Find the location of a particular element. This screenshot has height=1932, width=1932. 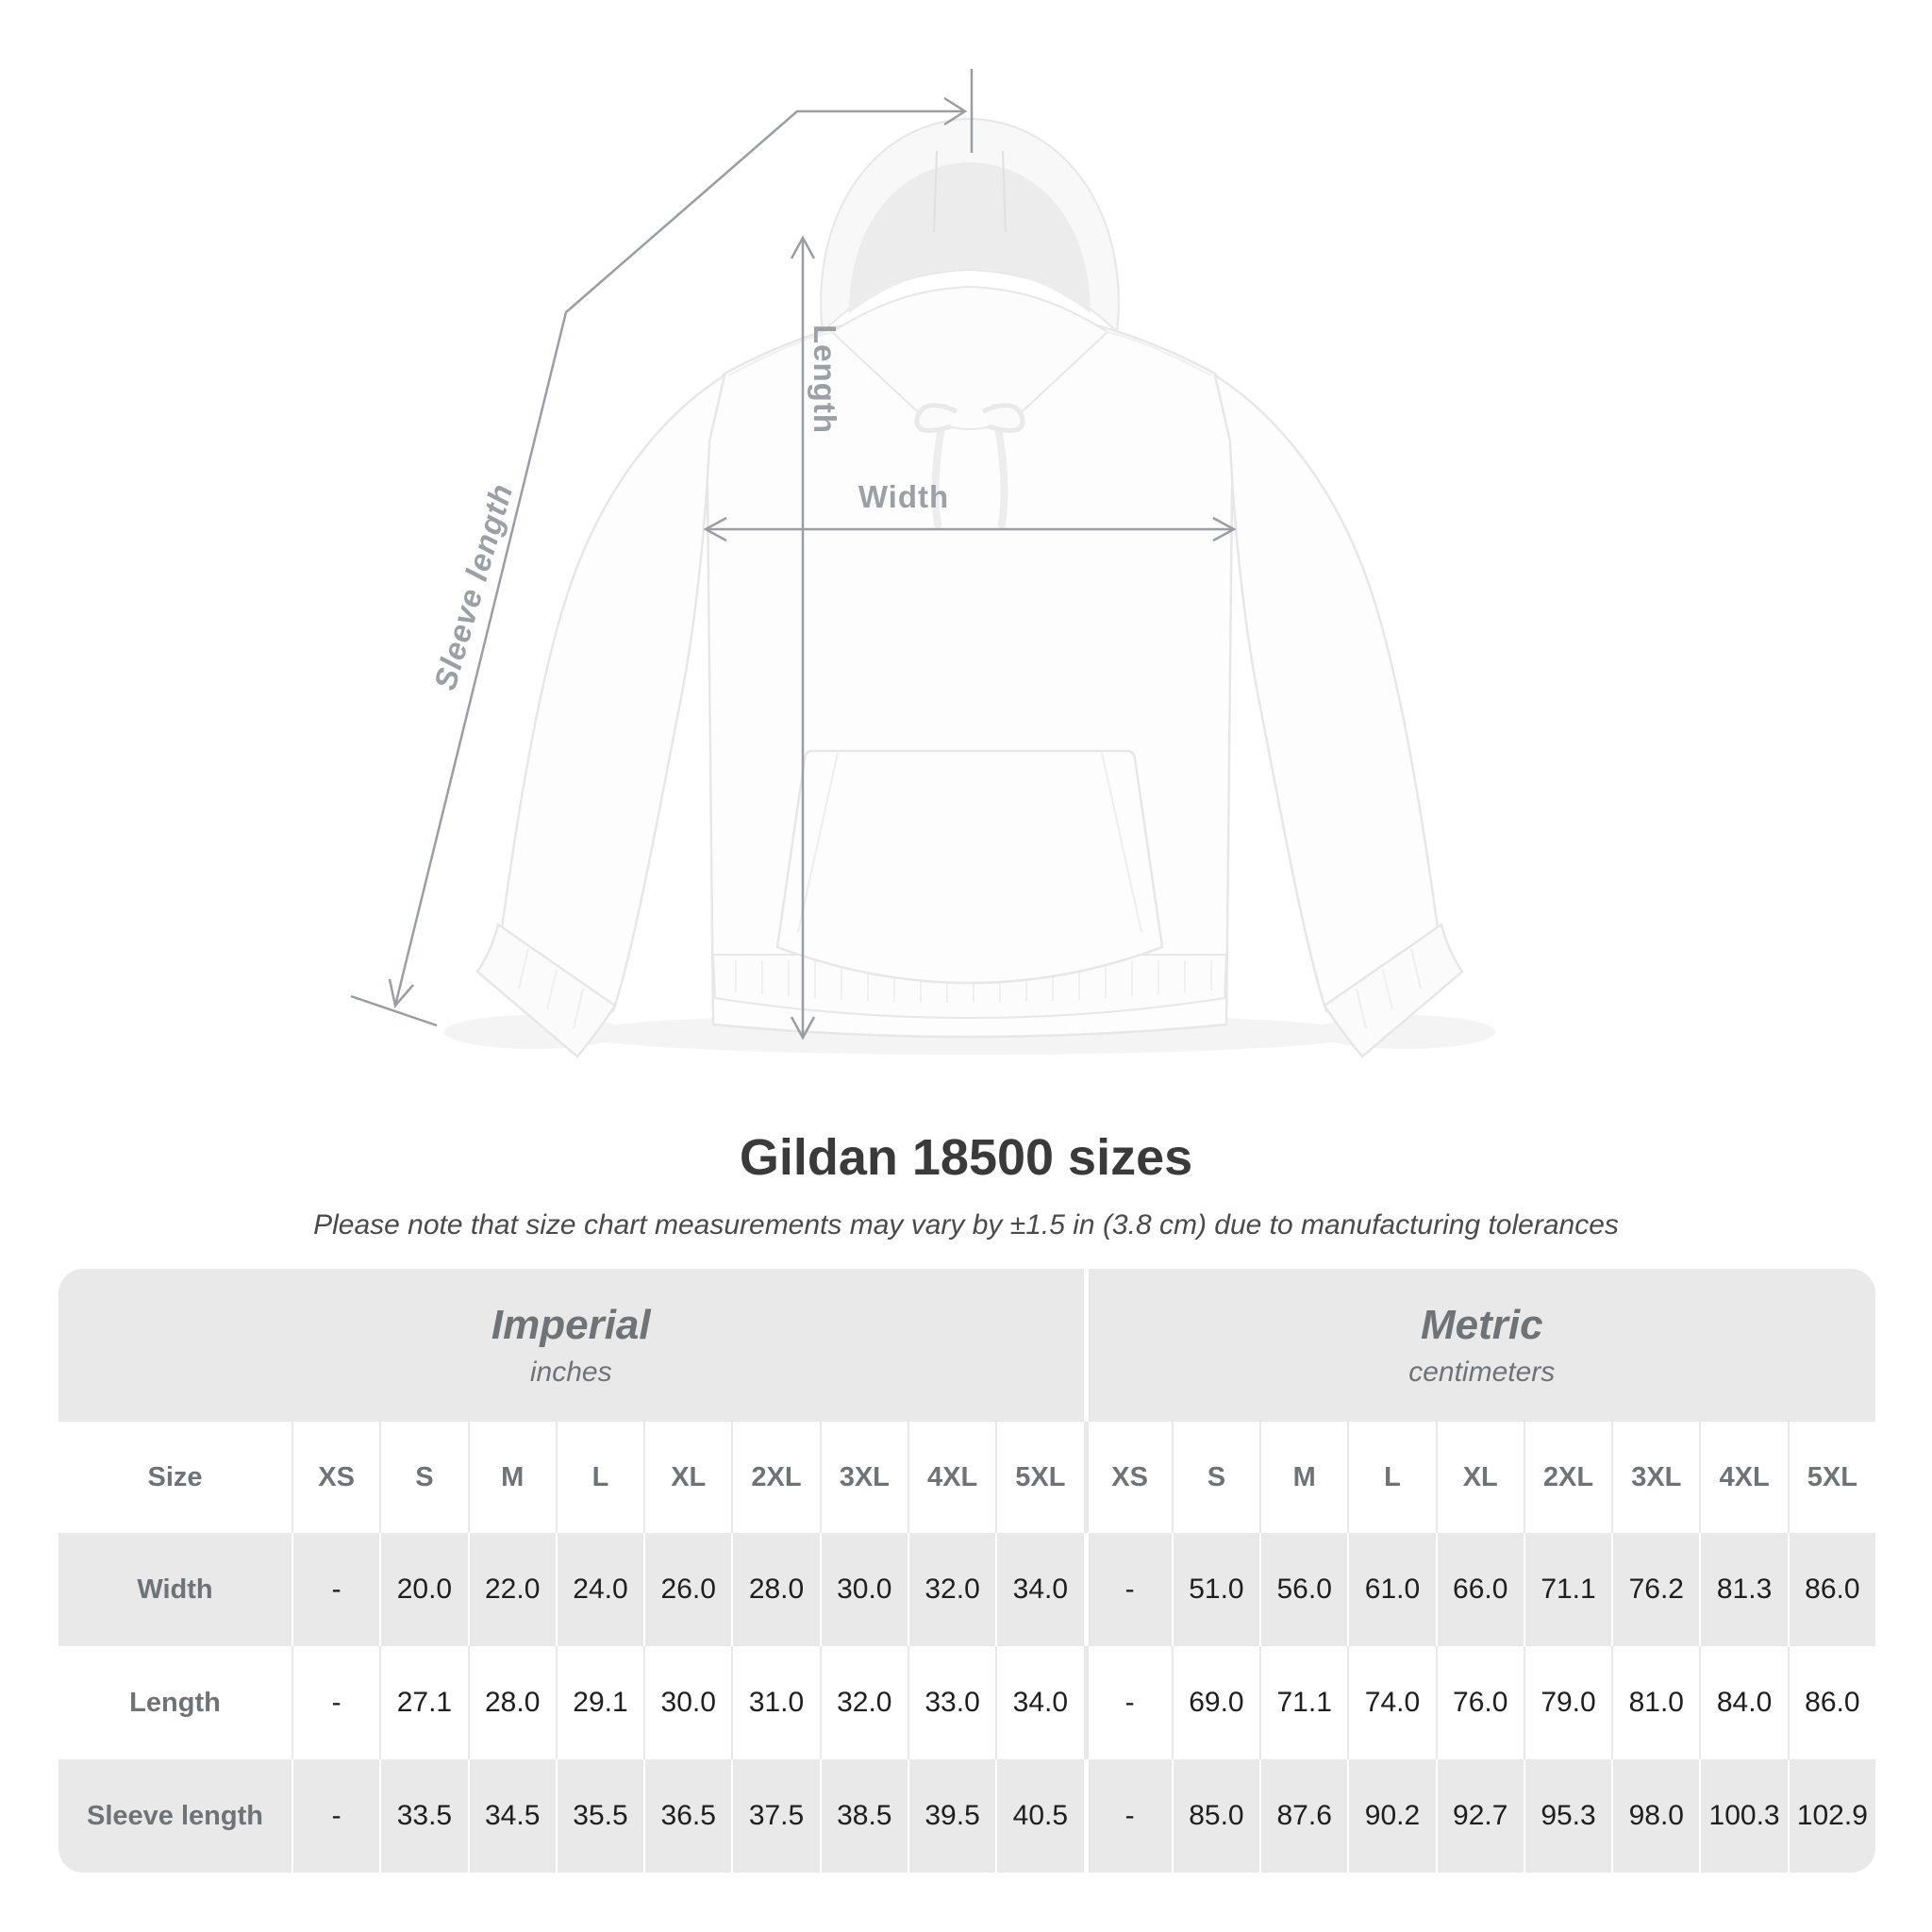

left-cuff-ribs is located at coordinates (551, 989).